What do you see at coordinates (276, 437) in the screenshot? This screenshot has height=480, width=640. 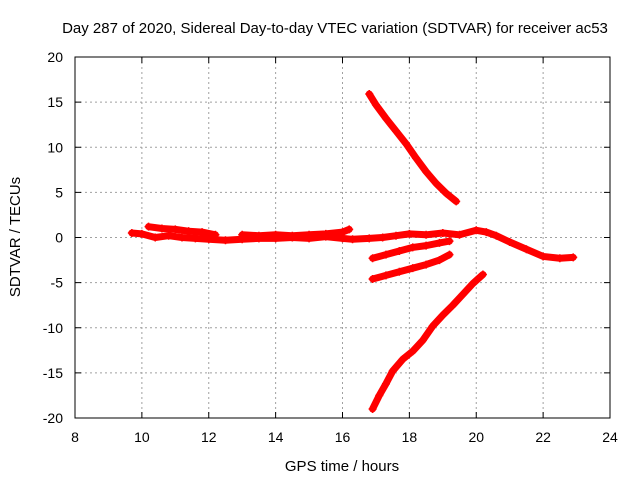 I see `x-tick-label: 14` at bounding box center [276, 437].